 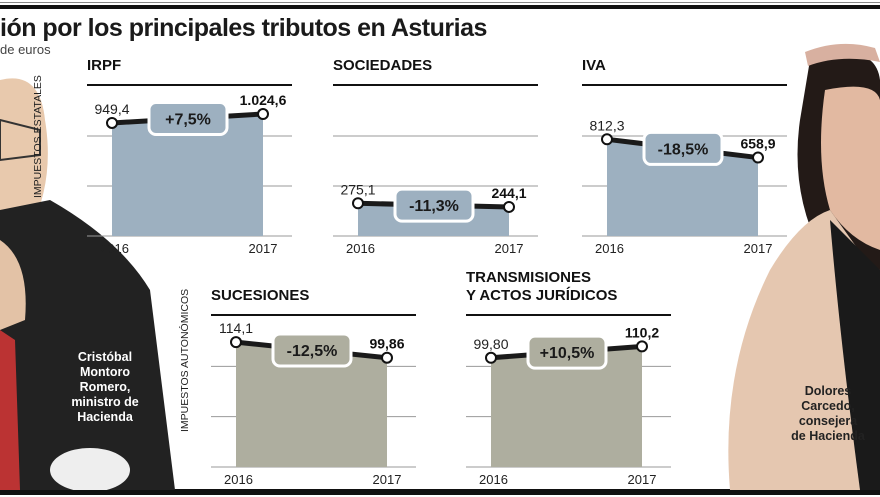 I want to click on value-label-2017: 244,1, so click(x=508, y=193).